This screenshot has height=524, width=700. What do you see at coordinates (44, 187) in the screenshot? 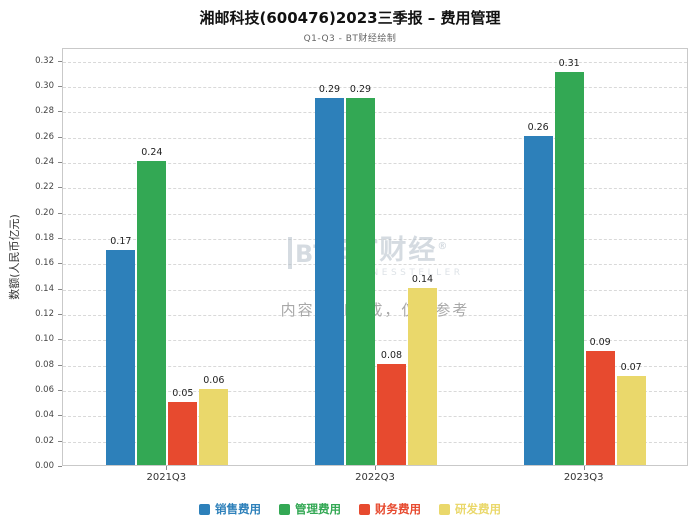
I see `y-tick-label: 0.22` at bounding box center [44, 187].